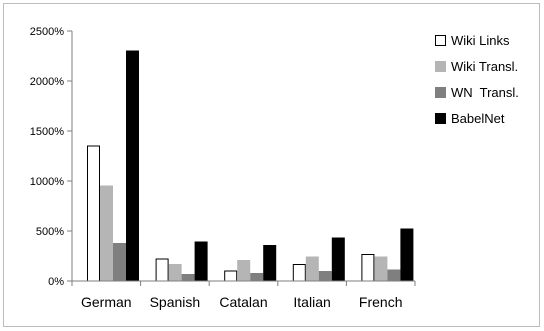 The height and width of the screenshot is (331, 544). Describe the element at coordinates (175, 302) in the screenshot. I see `x-category-label: Spanish` at that location.